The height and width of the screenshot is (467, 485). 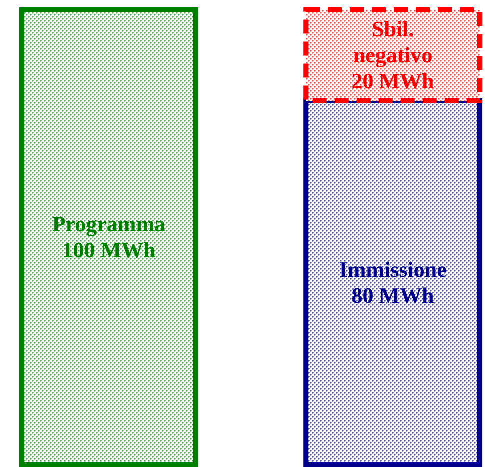 What do you see at coordinates (393, 42) in the screenshot?
I see `series-label: Sbil. negativo` at bounding box center [393, 42].